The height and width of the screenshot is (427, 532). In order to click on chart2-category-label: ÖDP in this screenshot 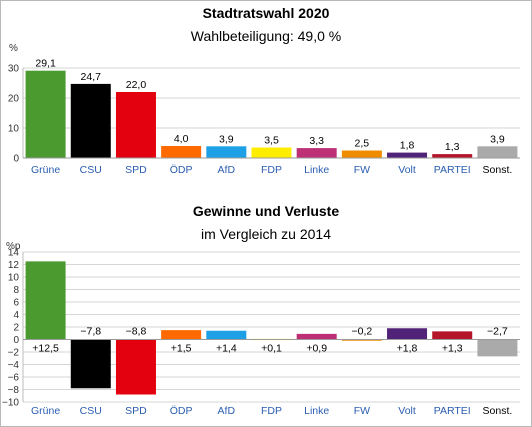, I will do `click(181, 411)`.